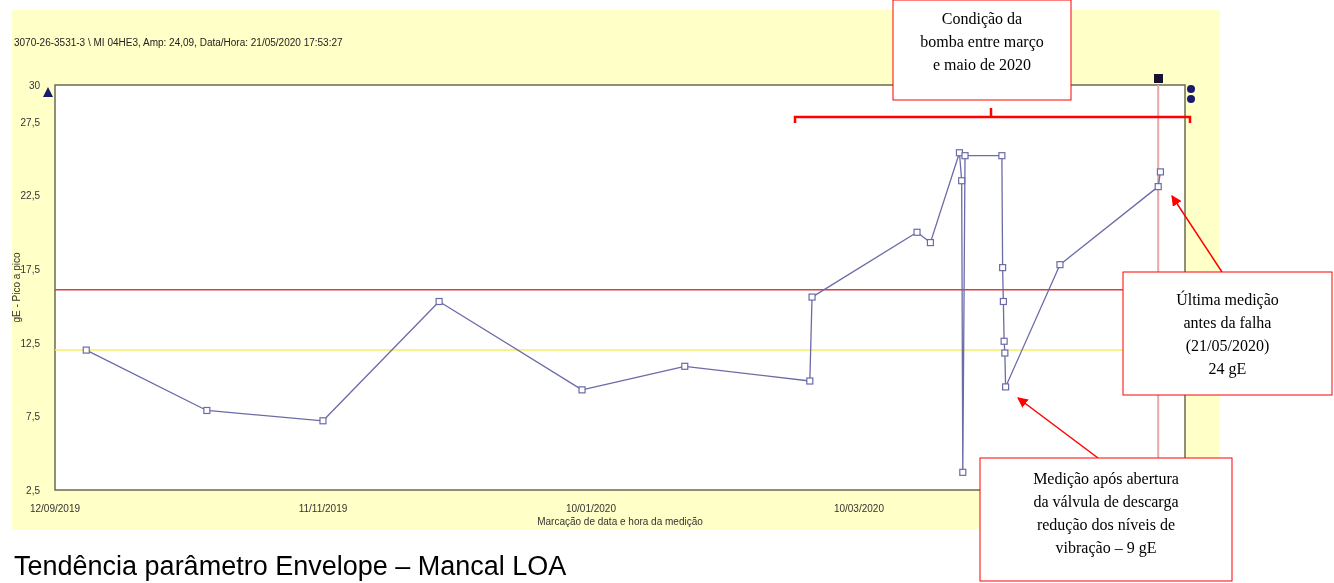 The image size is (1334, 583). I want to click on y-tick-label: 30, so click(34, 85).